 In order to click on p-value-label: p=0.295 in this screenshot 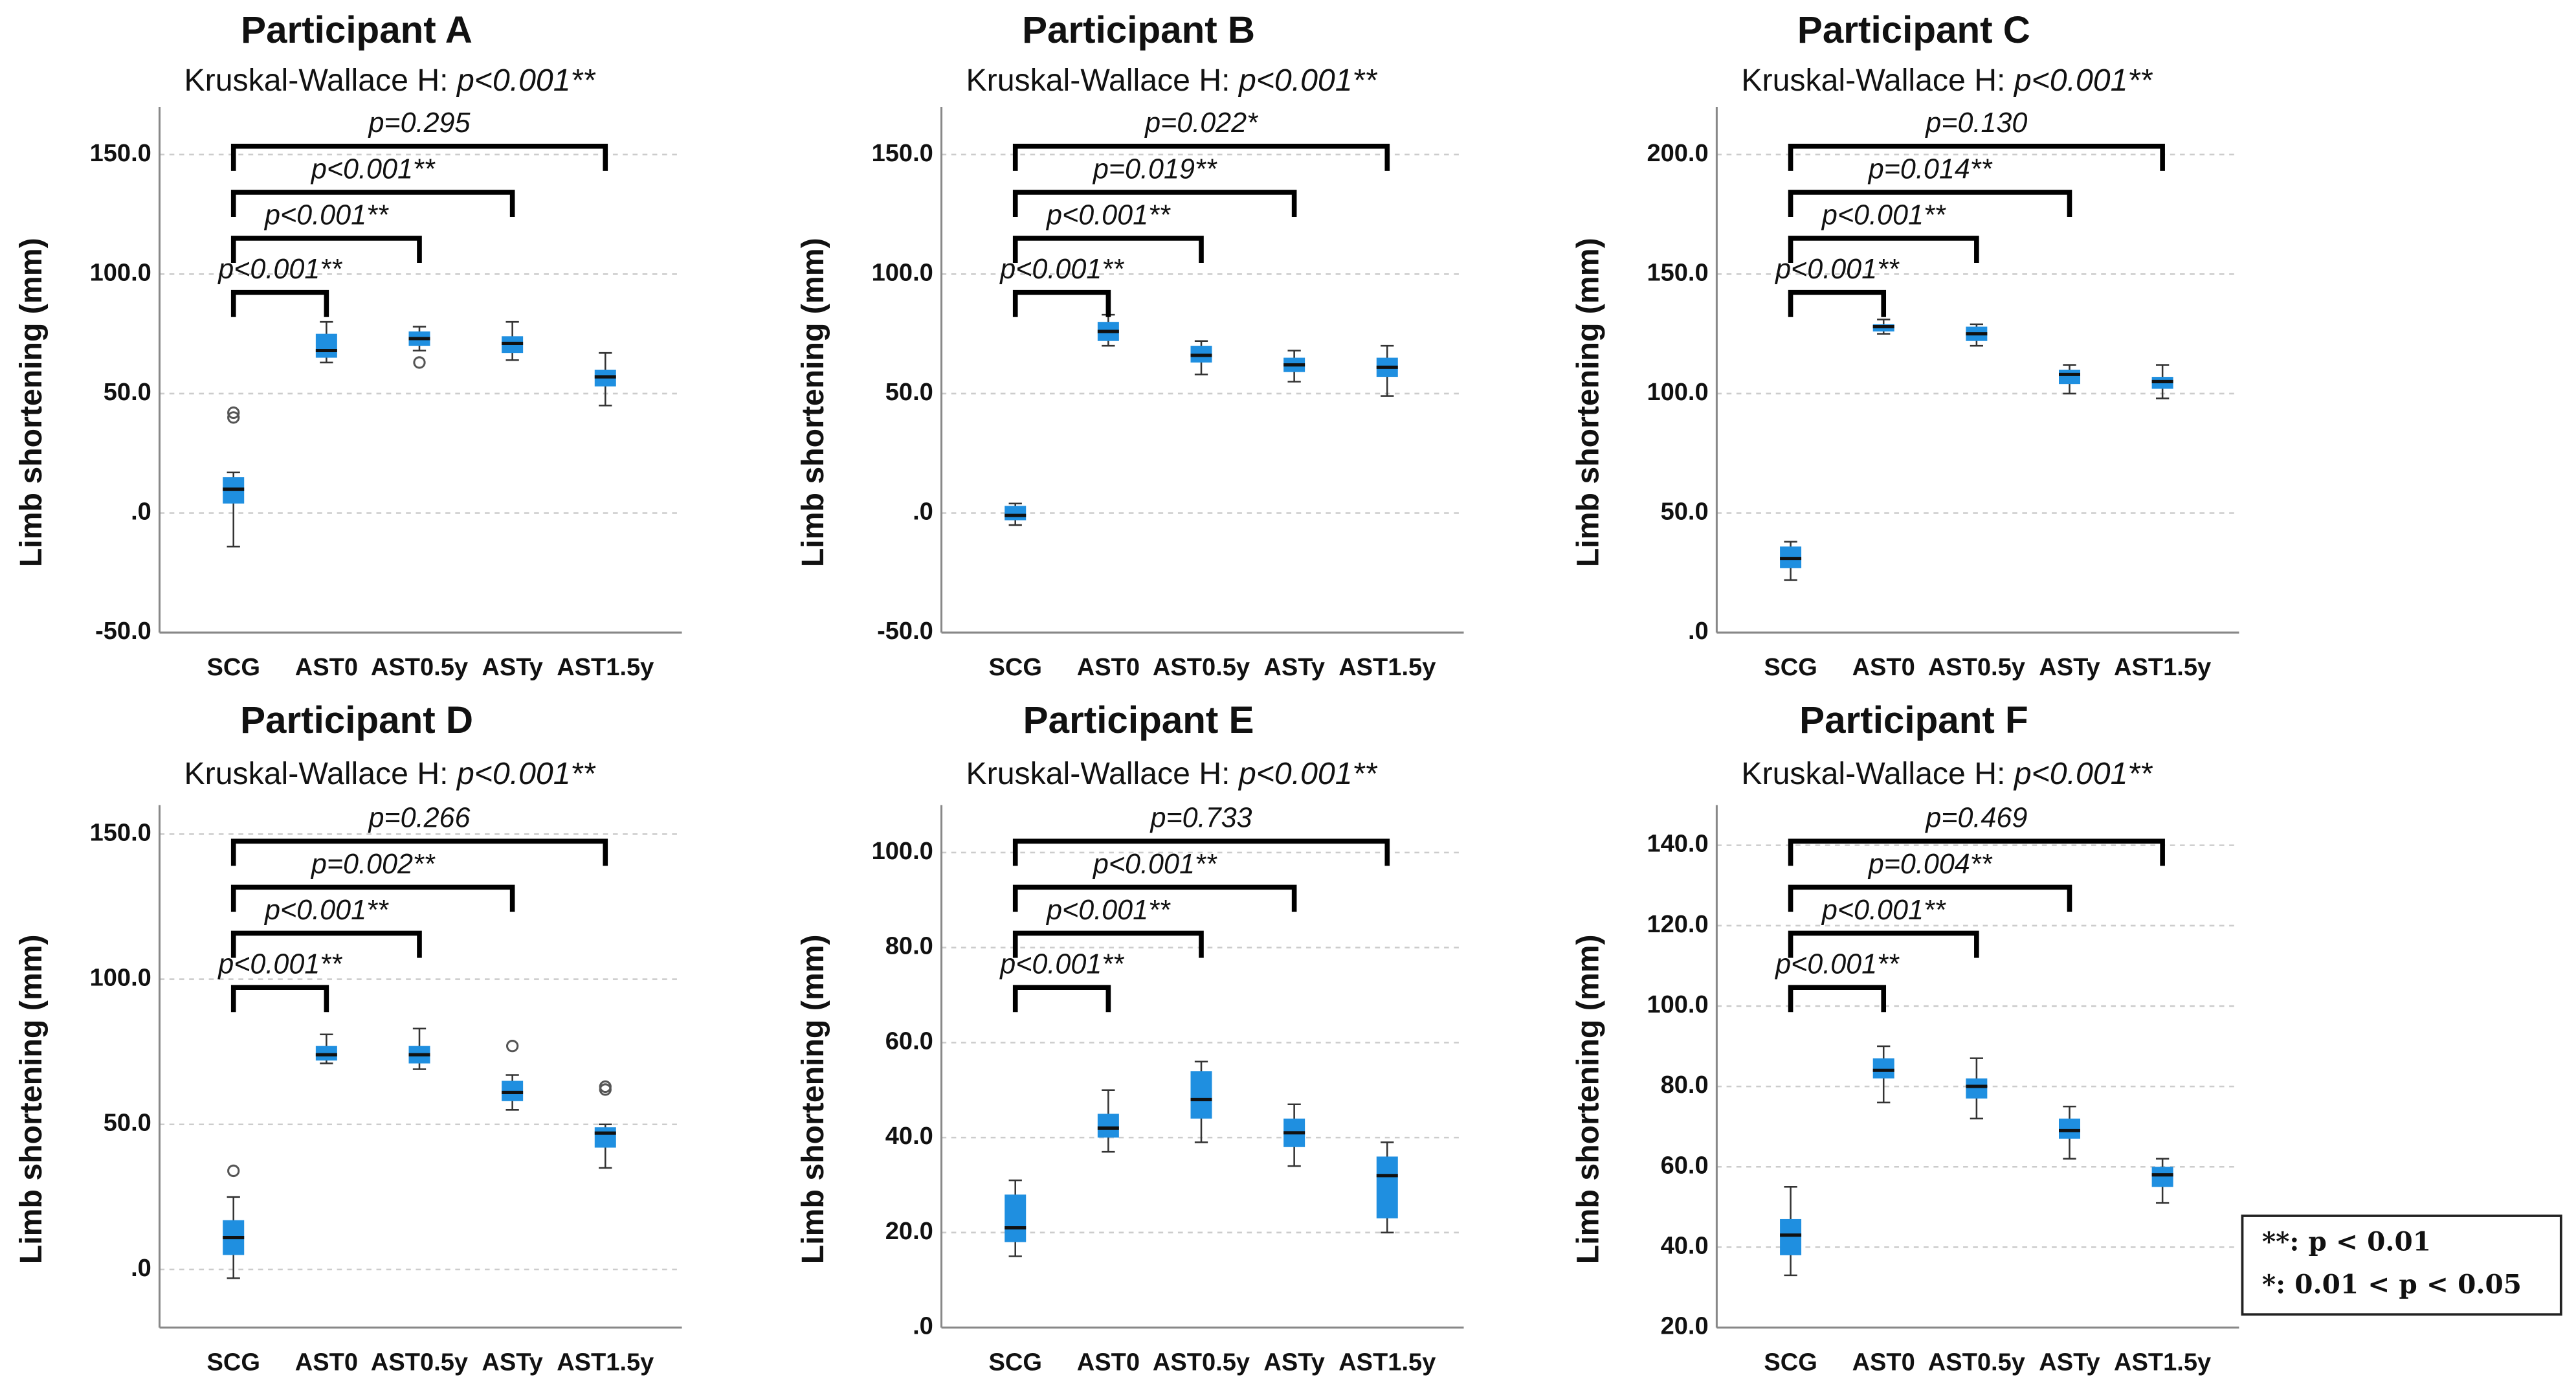, I will do `click(419, 123)`.